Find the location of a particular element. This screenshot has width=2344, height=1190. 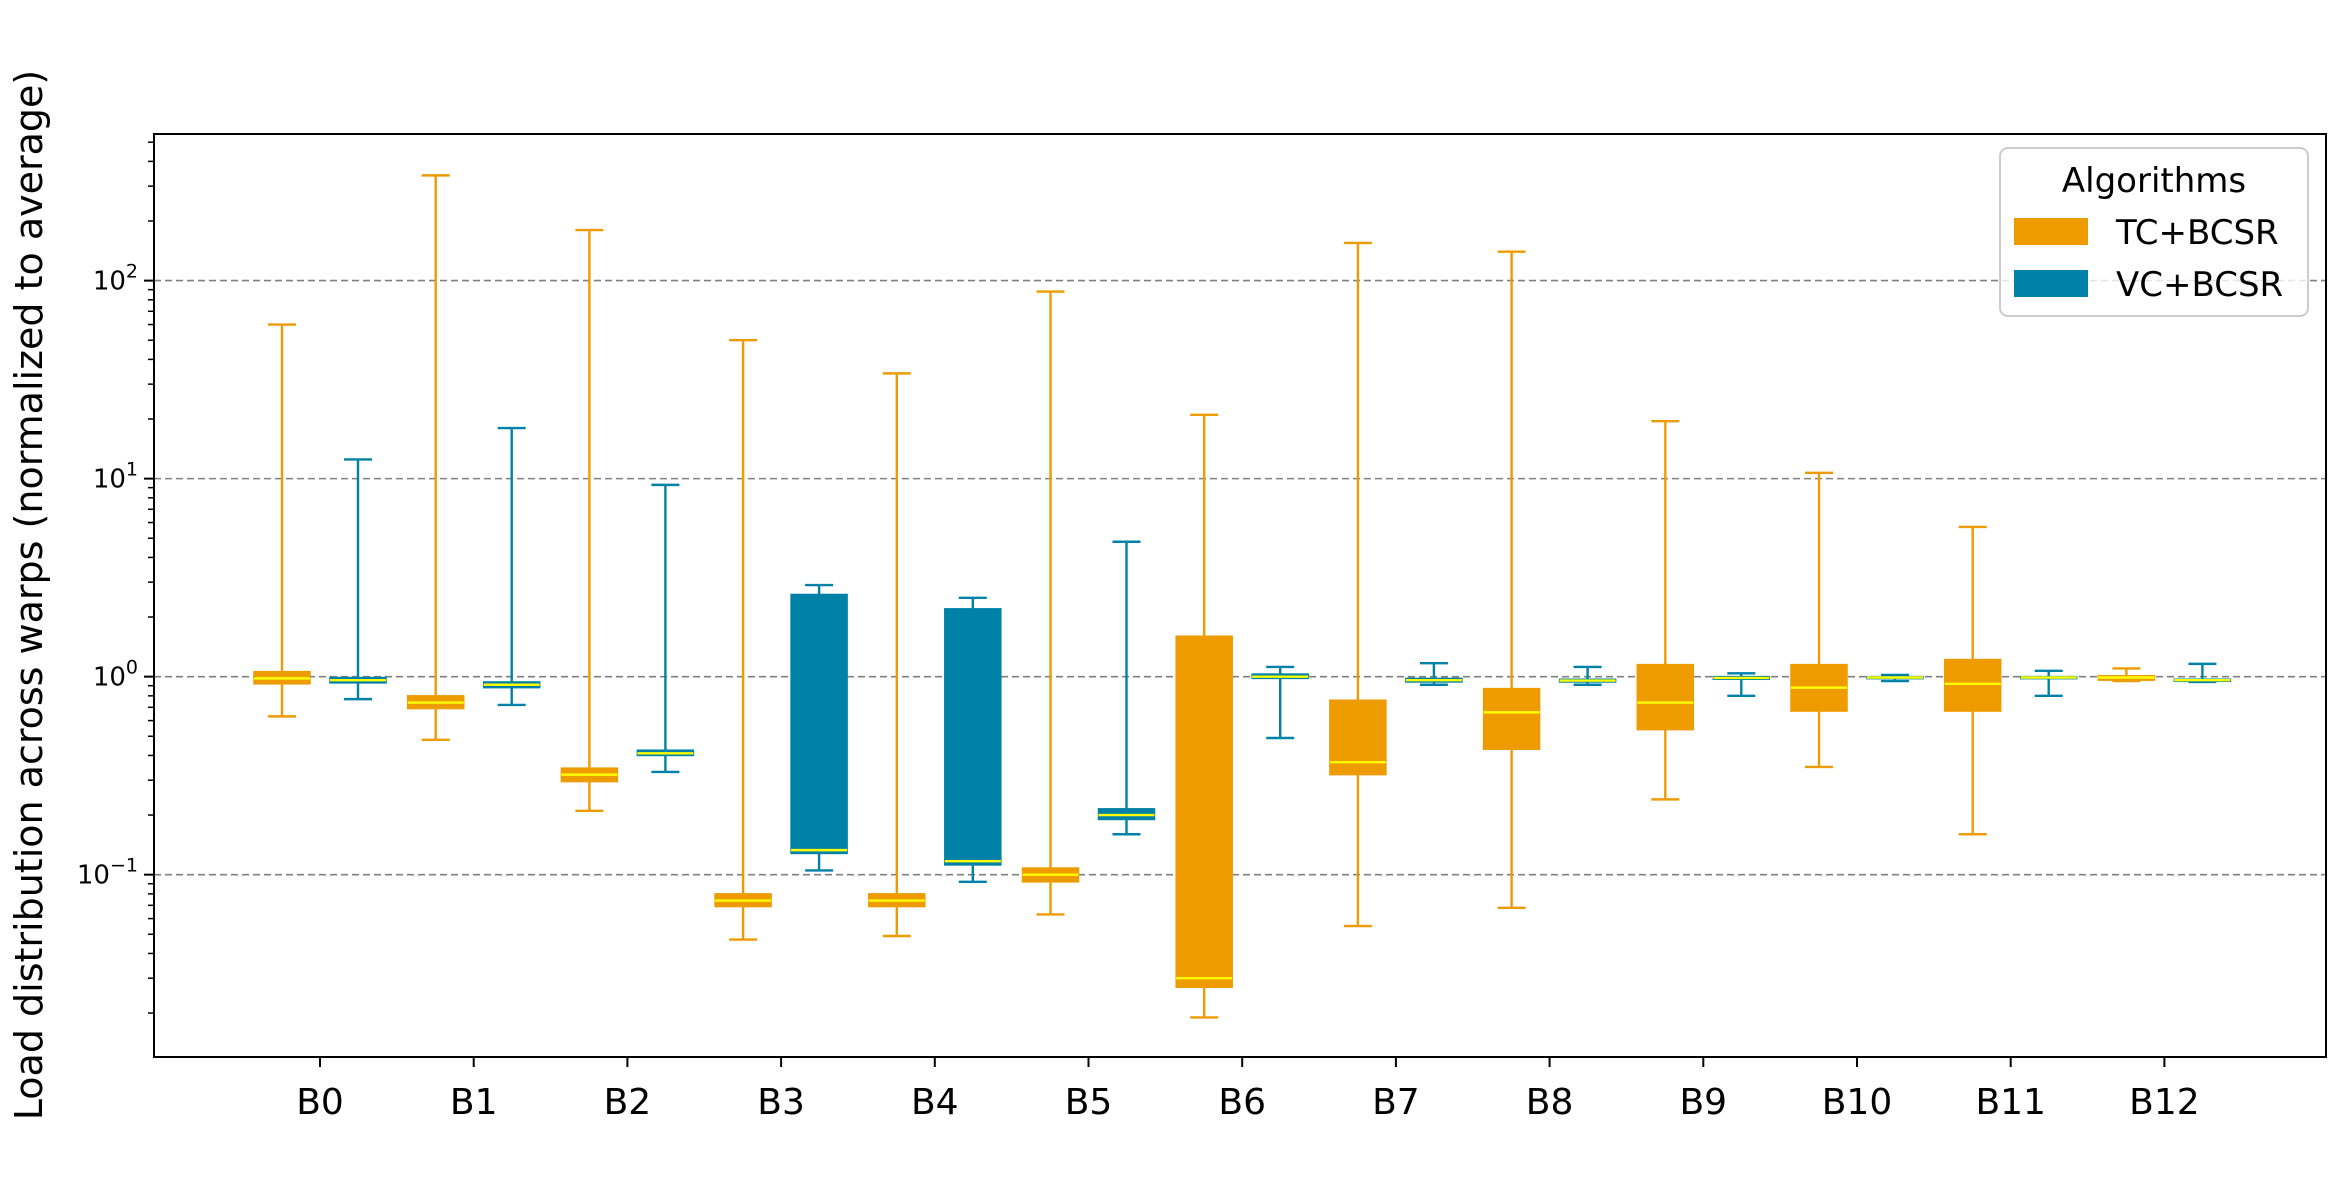

box-B8-TC+BCSR is located at coordinates (1511, 580).